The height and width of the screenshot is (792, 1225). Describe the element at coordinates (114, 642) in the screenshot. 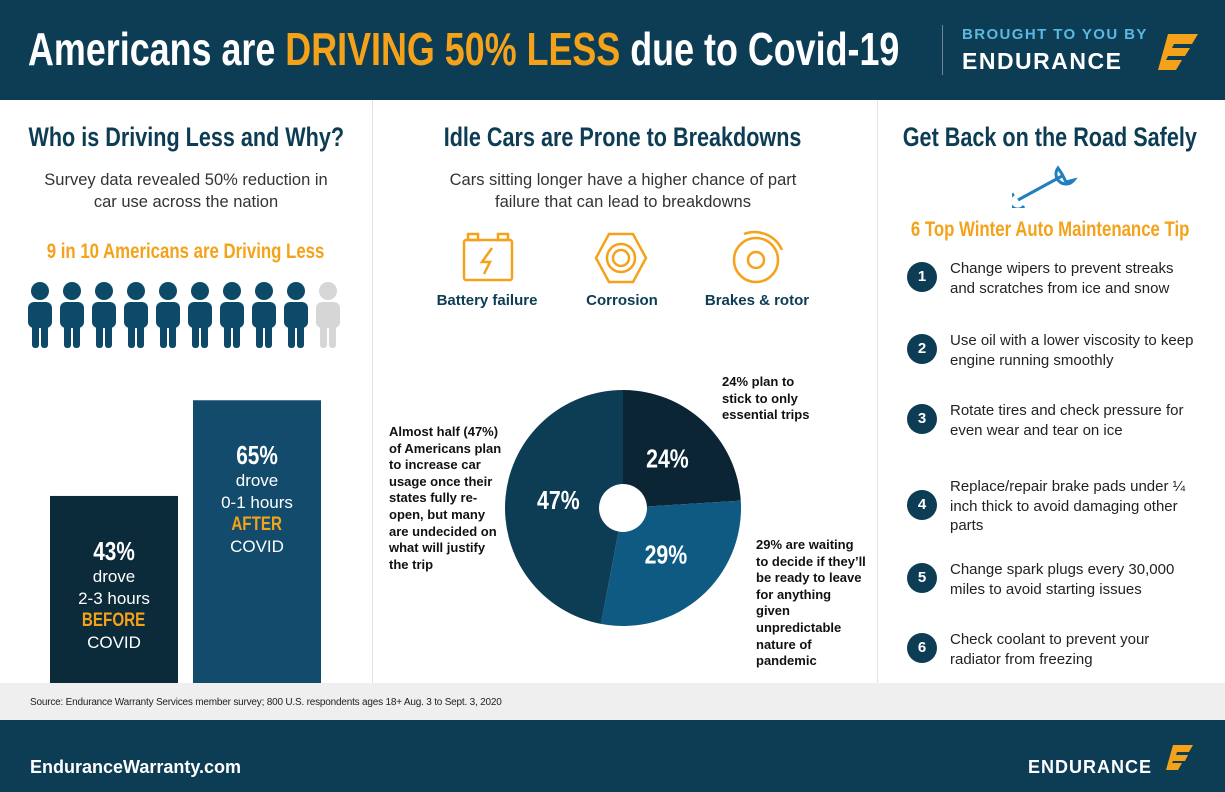

I see `bar-tail: COVID` at that location.